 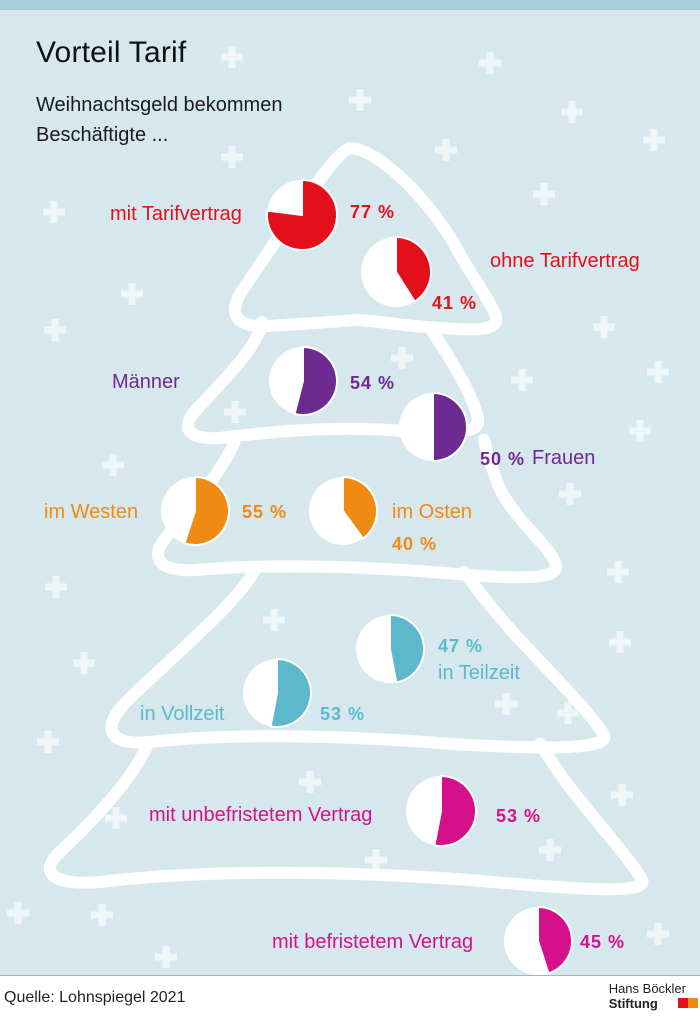 What do you see at coordinates (350, 975) in the screenshot?
I see `footer-divider` at bounding box center [350, 975].